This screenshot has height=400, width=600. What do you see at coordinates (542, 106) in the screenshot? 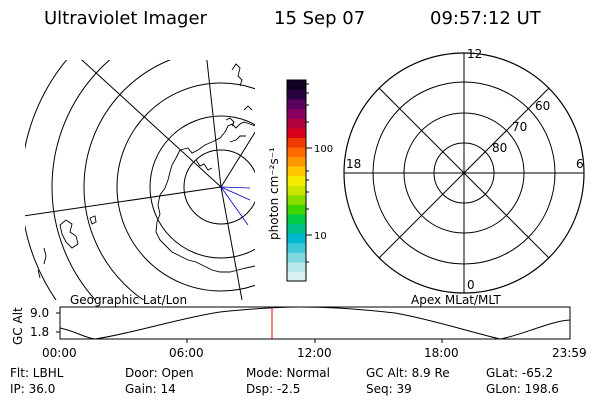
I see `mlat-label-60: 60` at bounding box center [542, 106].